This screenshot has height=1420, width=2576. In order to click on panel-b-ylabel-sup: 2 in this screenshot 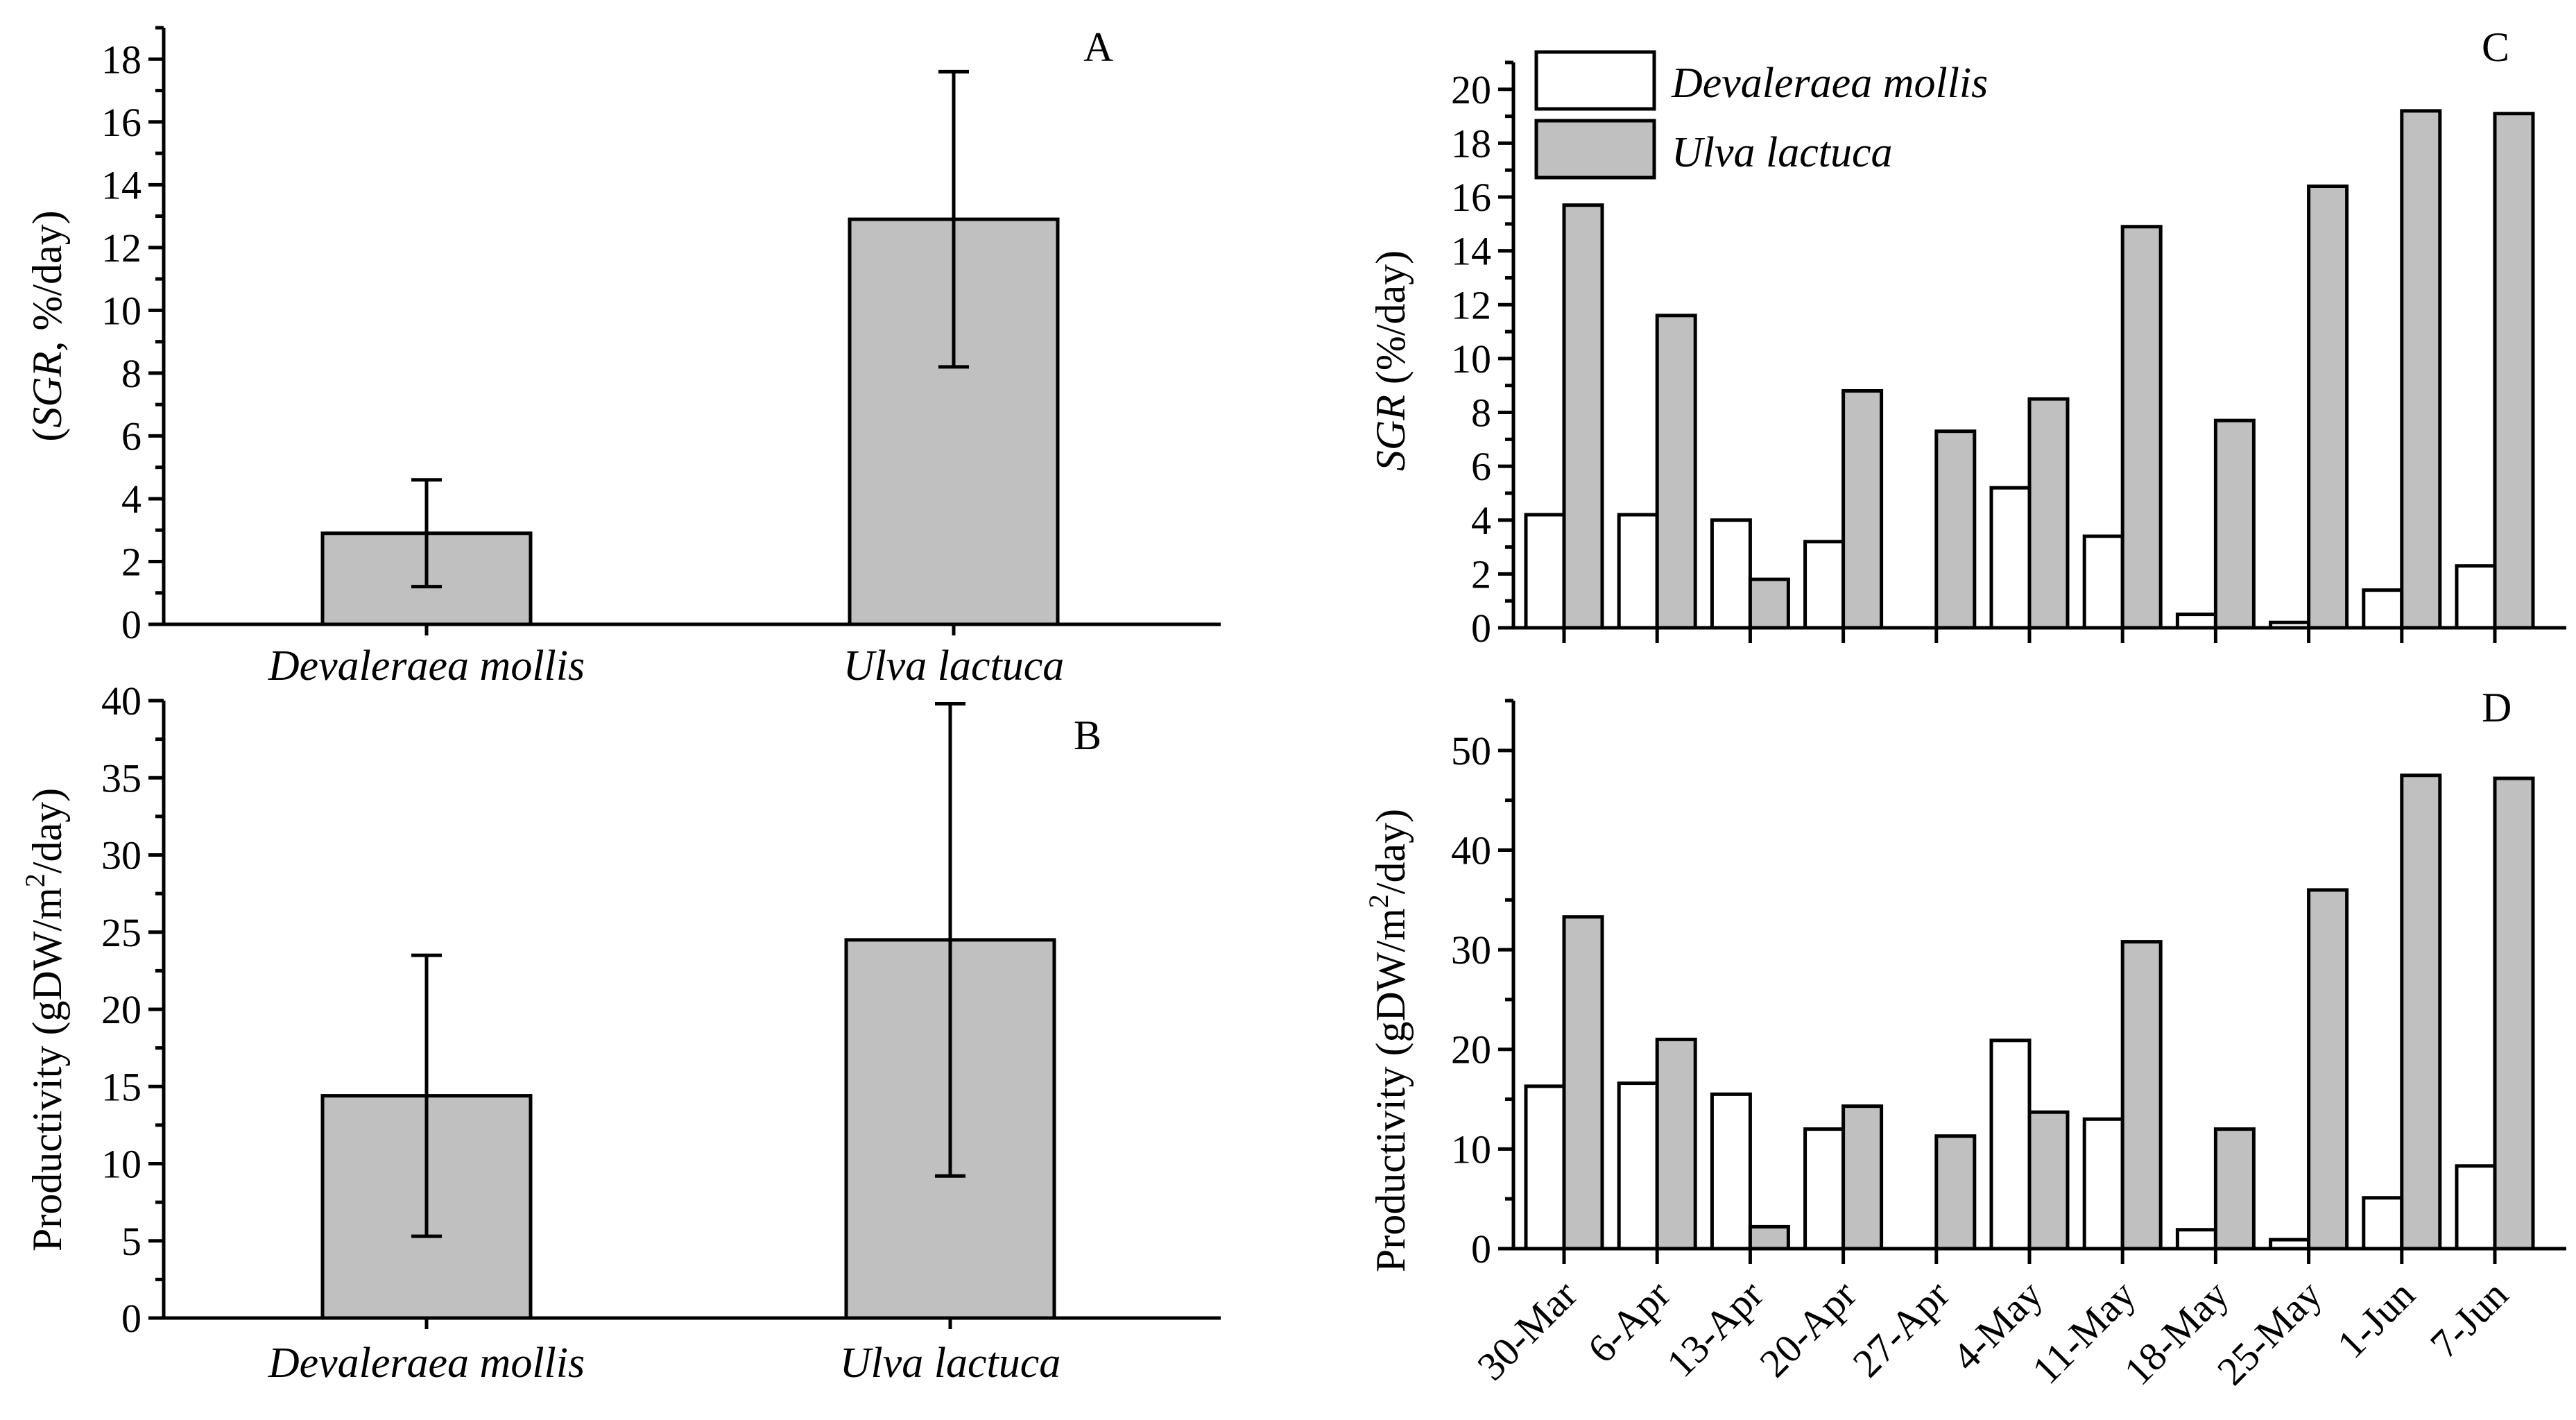, I will do `click(35, 880)`.